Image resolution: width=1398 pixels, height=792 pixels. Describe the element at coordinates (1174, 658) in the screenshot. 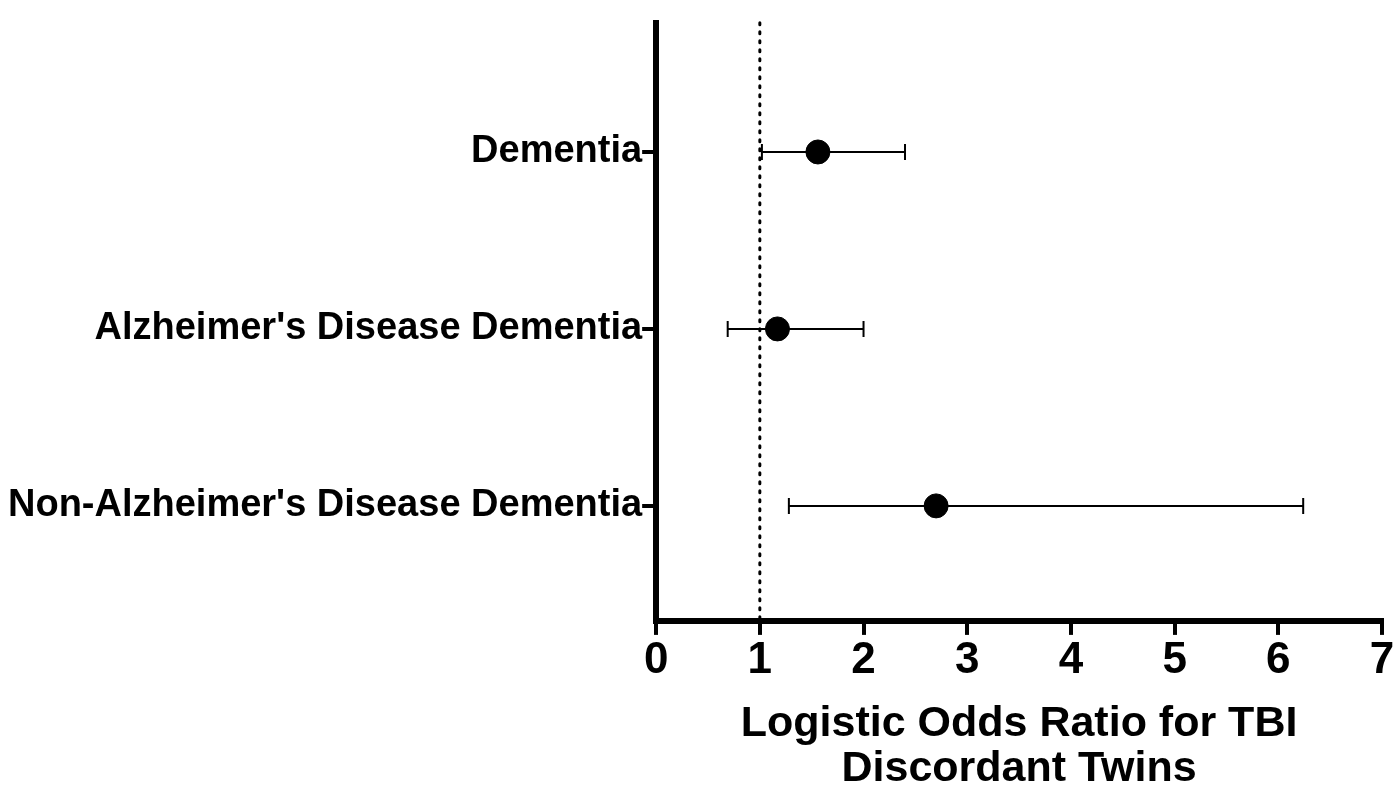

I see `x-tick-label: 5` at that location.